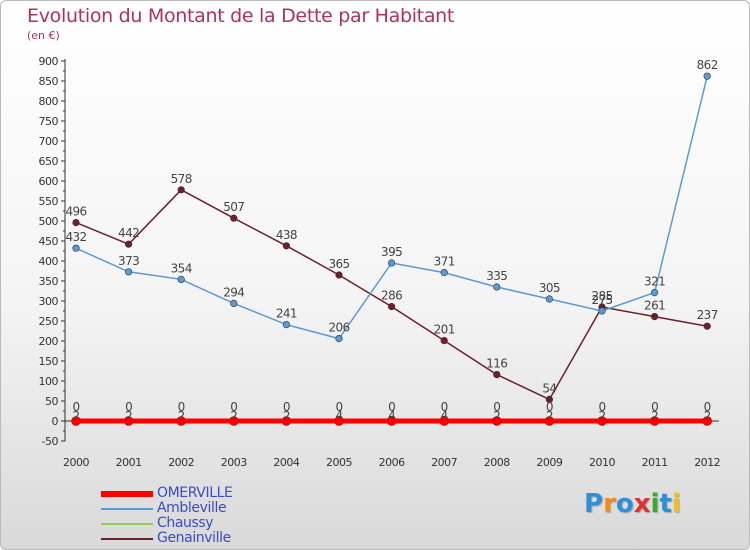 The height and width of the screenshot is (550, 750). I want to click on legend-item-genainville: Genainville, so click(166, 538).